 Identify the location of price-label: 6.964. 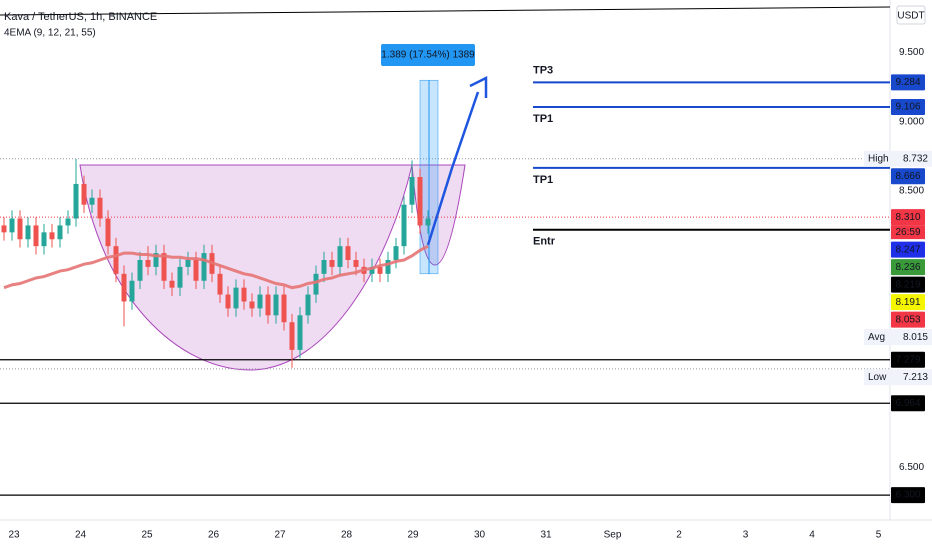
(907, 403).